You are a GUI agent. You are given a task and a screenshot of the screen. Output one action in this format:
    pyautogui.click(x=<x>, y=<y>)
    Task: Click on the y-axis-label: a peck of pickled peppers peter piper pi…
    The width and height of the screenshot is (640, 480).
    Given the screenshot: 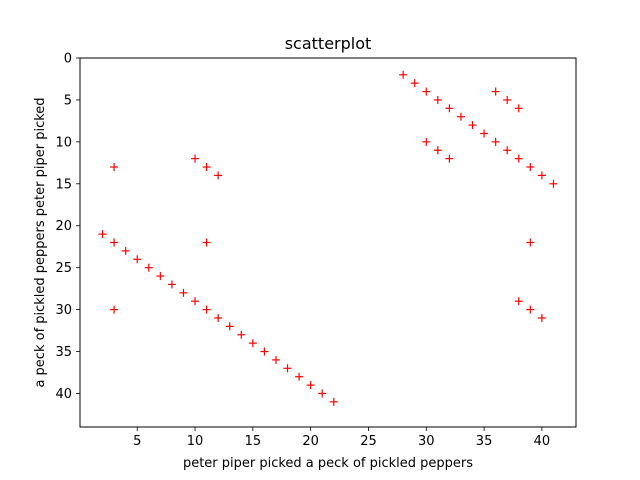 What is the action you would take?
    pyautogui.click(x=40, y=242)
    